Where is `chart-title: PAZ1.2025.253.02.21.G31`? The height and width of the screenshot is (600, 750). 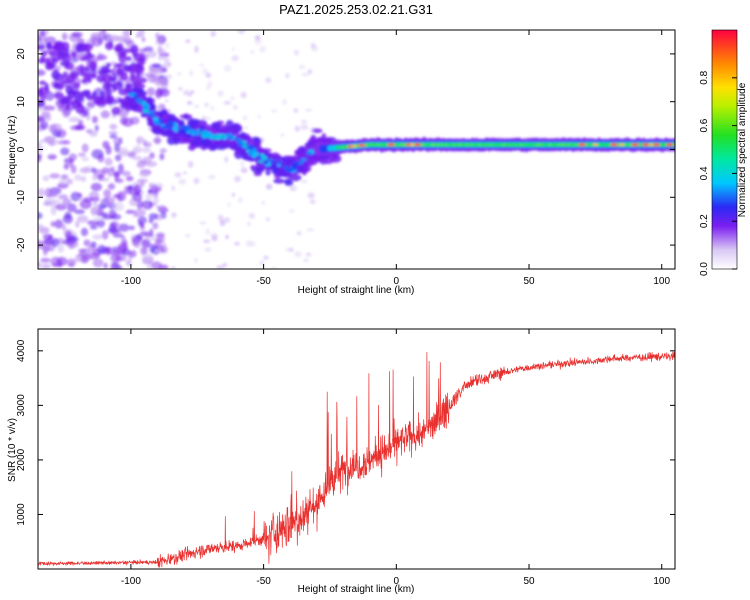
chart-title: PAZ1.2025.253.02.21.G31 is located at coordinates (356, 9).